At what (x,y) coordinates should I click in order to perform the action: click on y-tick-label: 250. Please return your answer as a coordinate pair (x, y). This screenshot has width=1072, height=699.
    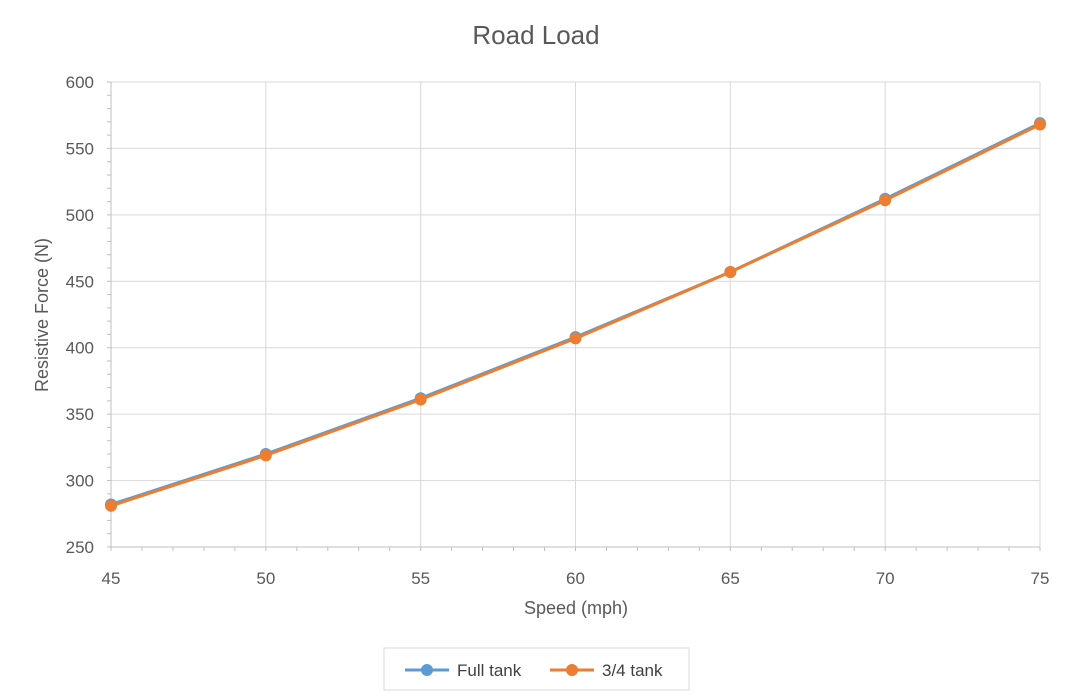
    Looking at the image, I should click on (80, 547).